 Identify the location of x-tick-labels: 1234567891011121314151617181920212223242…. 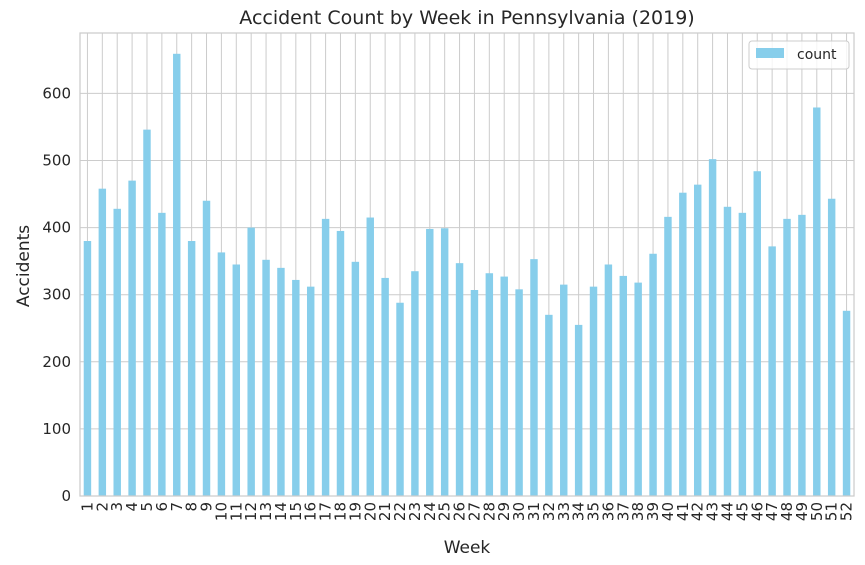
(466, 511).